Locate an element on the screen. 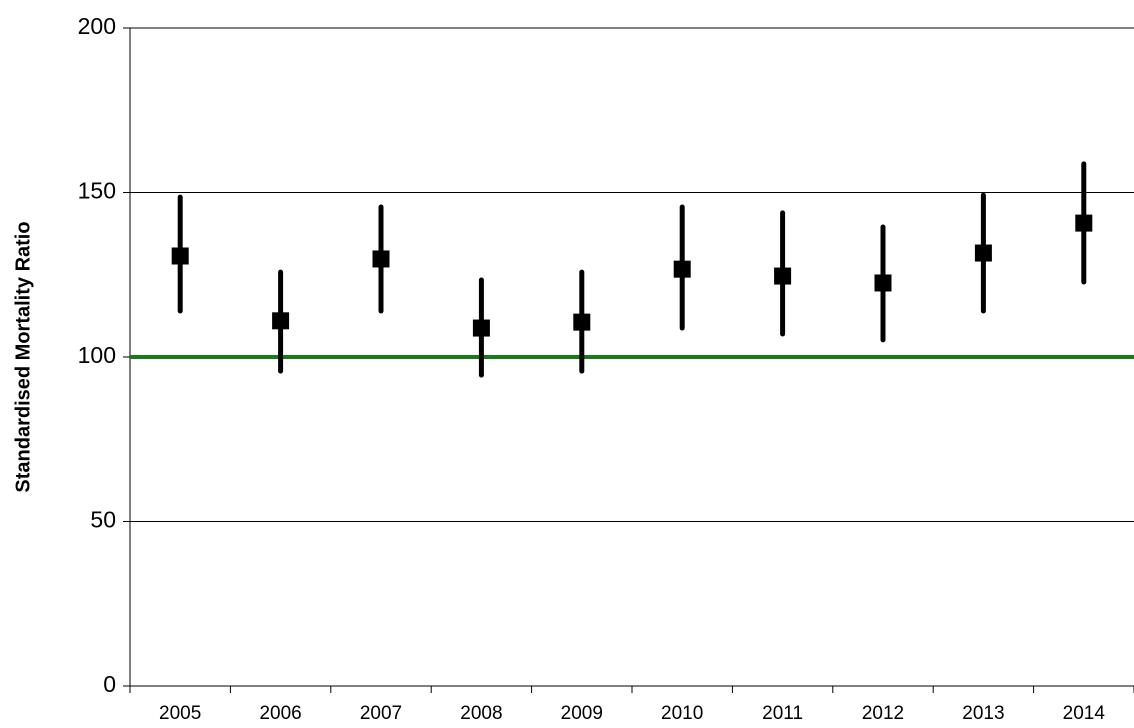  y-tick-label: 150 is located at coordinates (97, 191).